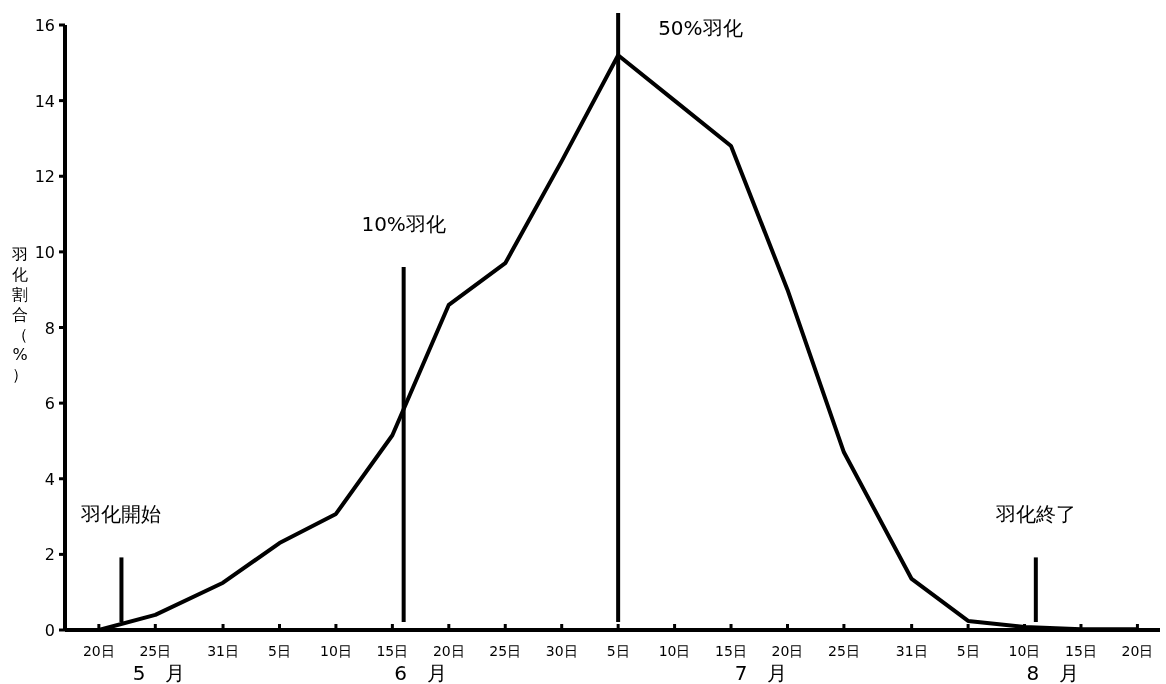 This screenshot has width=1166, height=684. What do you see at coordinates (20, 314) in the screenshot?
I see `ylabel: 羽化割合（%）` at bounding box center [20, 314].